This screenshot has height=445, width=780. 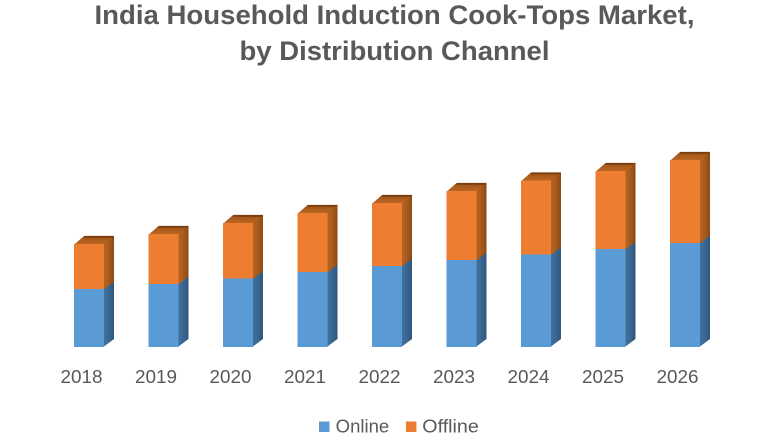 What do you see at coordinates (603, 377) in the screenshot?
I see `svg-text: 2025` at bounding box center [603, 377].